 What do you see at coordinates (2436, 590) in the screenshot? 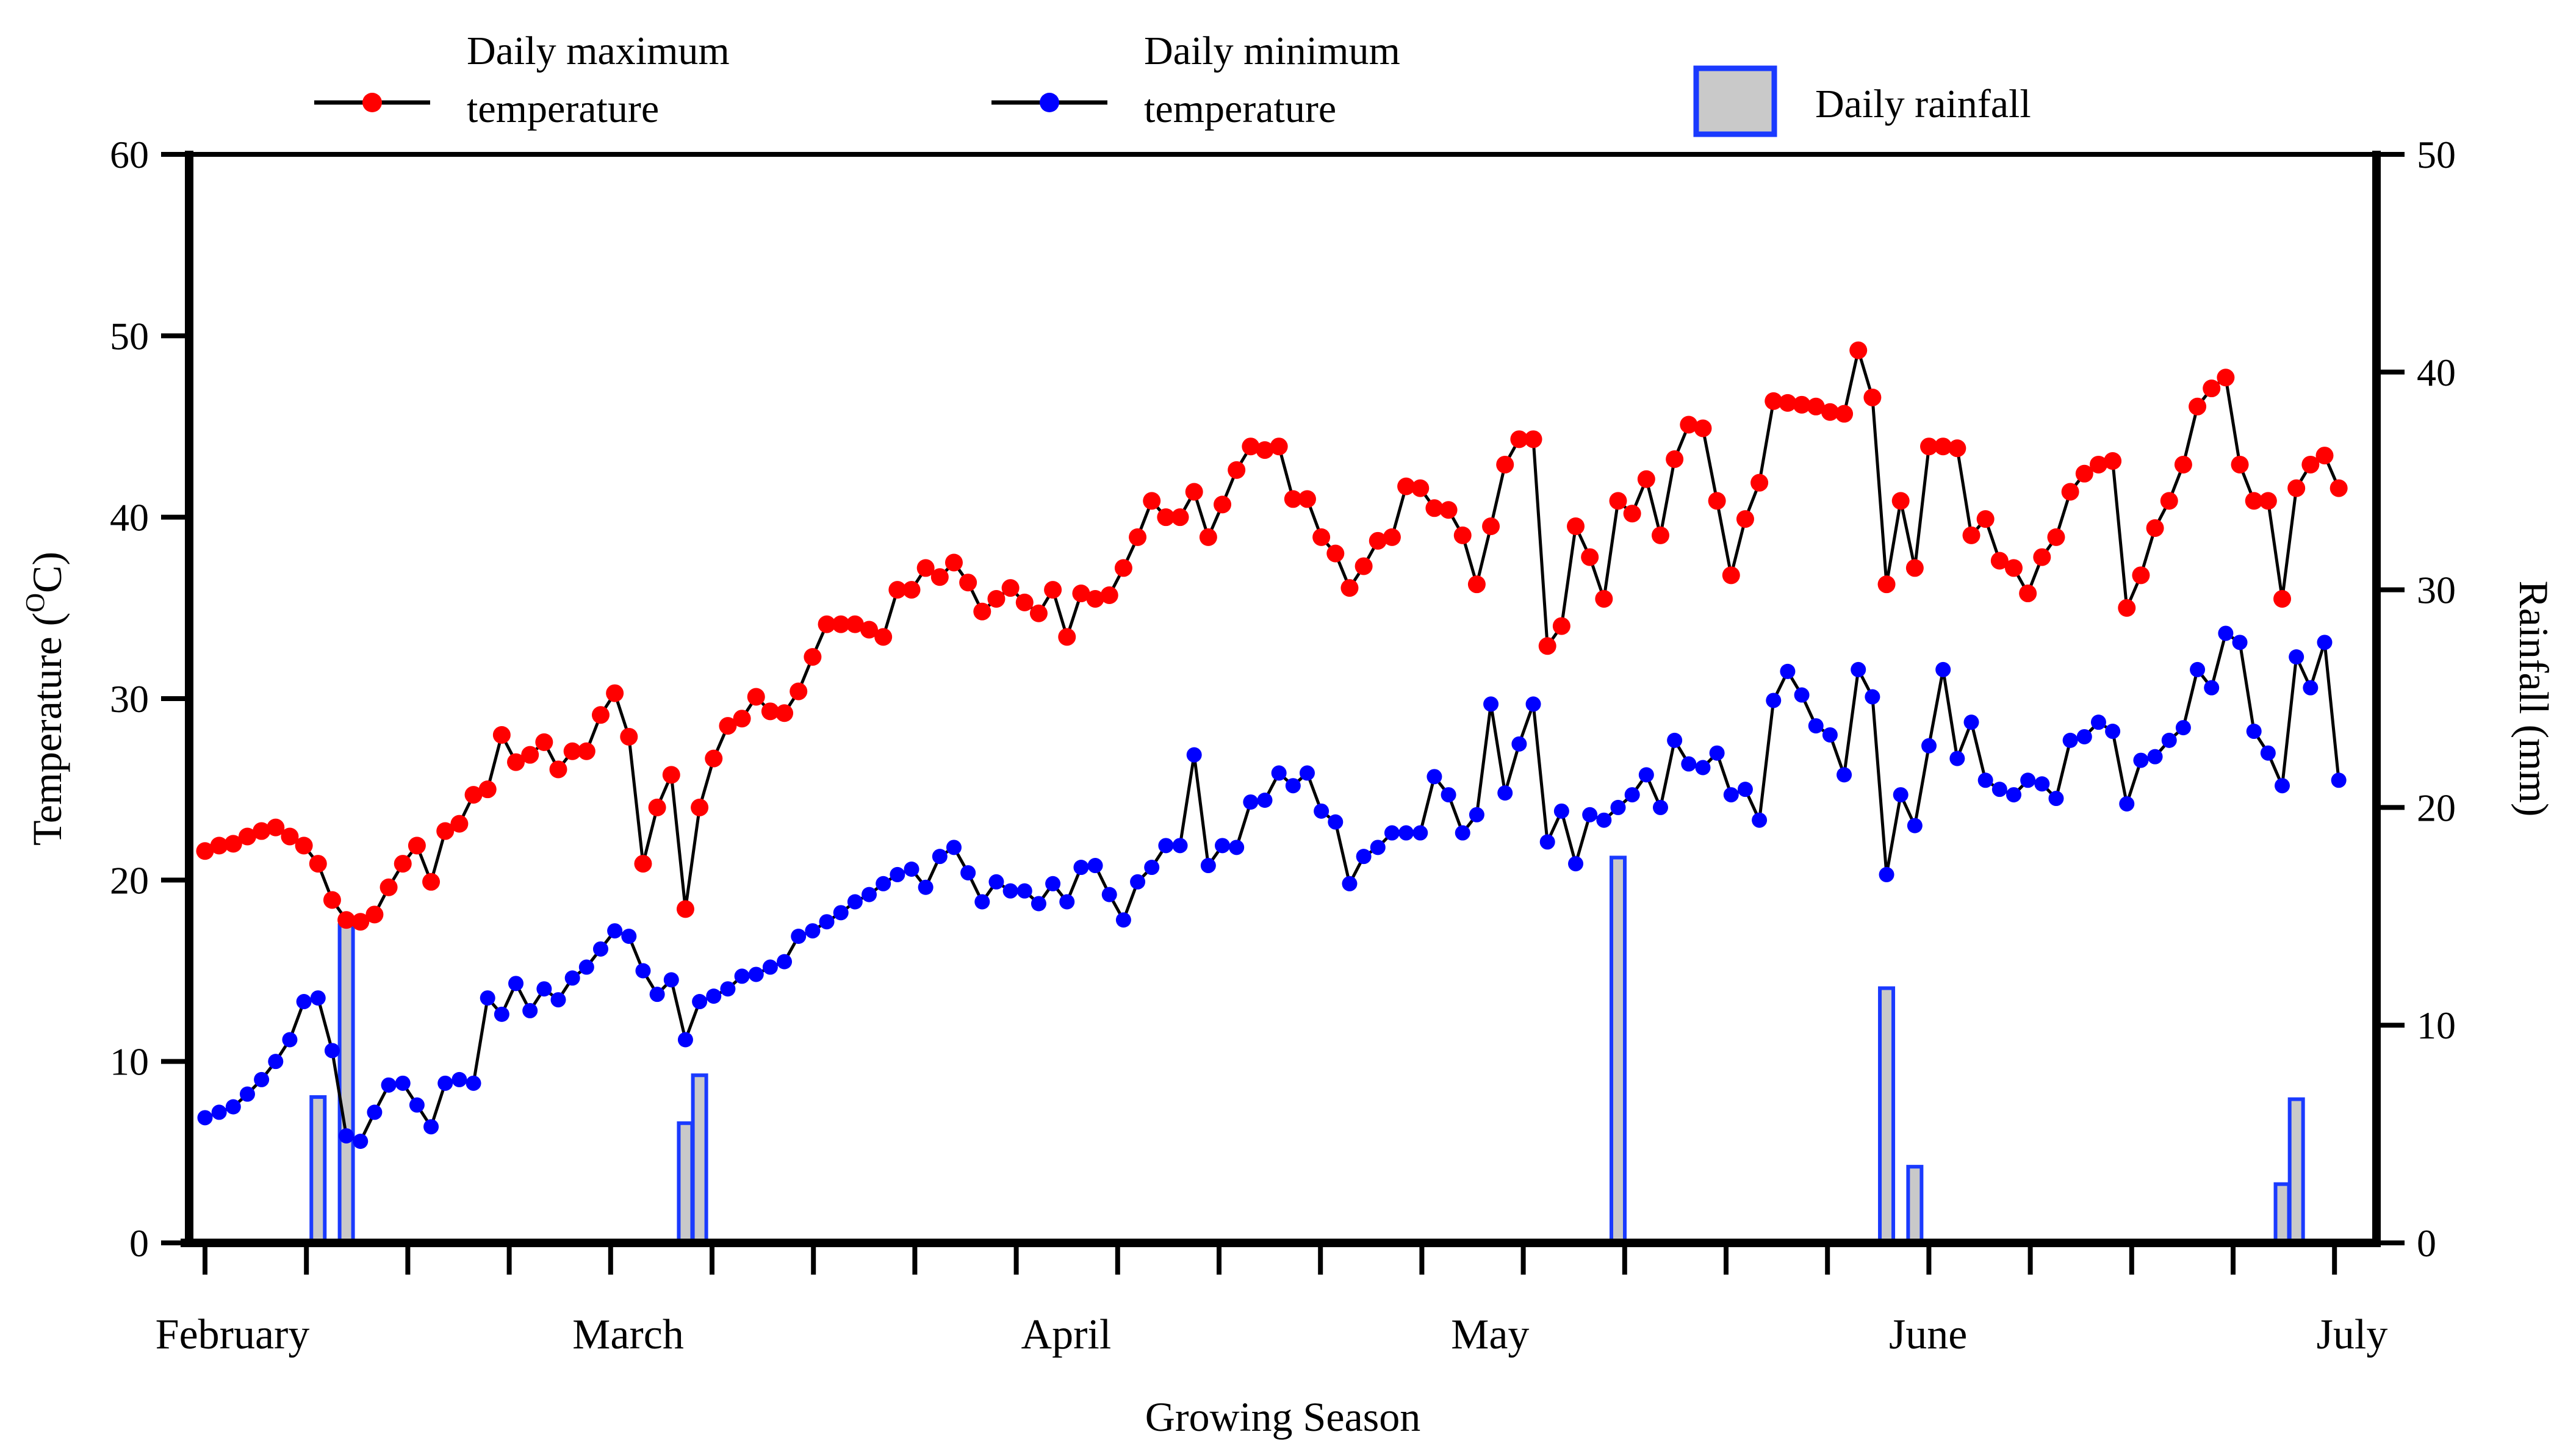
I see `right-tick-label: 30` at bounding box center [2436, 590].